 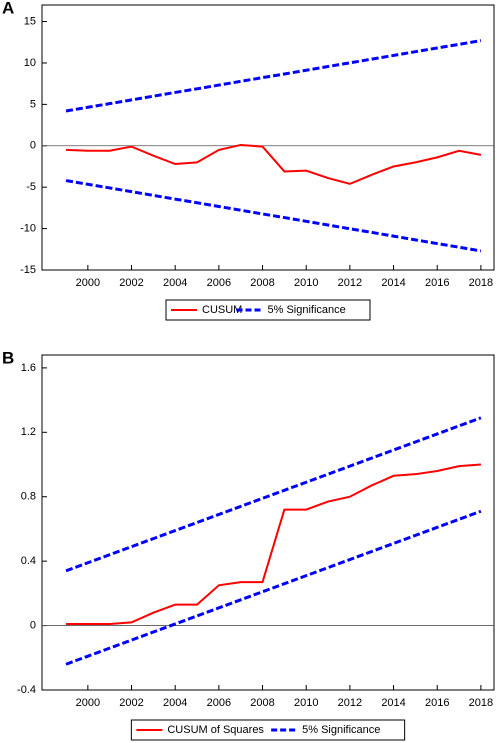 What do you see at coordinates (31, 187) in the screenshot?
I see `y-tick-label: -5` at bounding box center [31, 187].